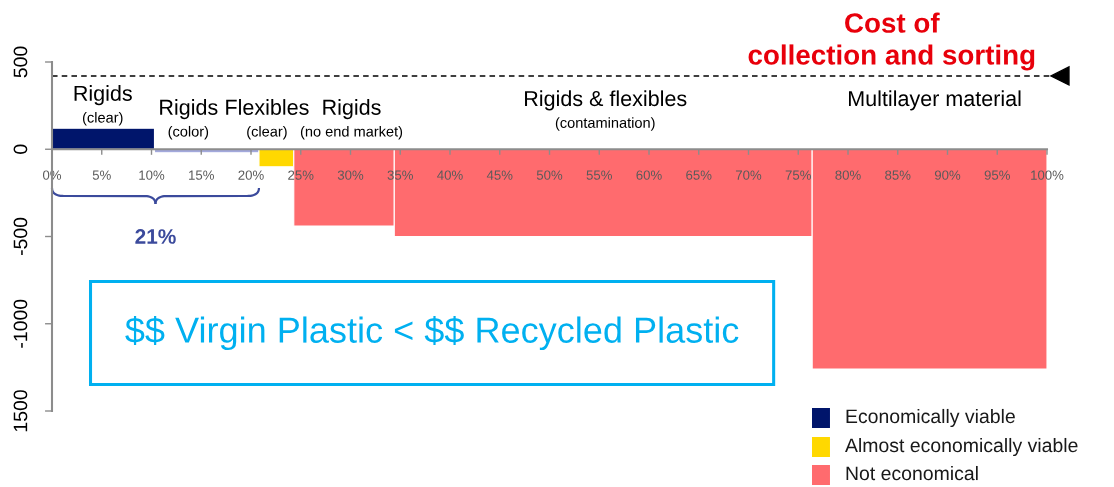 The height and width of the screenshot is (487, 1114). I want to click on x-tick-label: 80%, so click(848, 175).